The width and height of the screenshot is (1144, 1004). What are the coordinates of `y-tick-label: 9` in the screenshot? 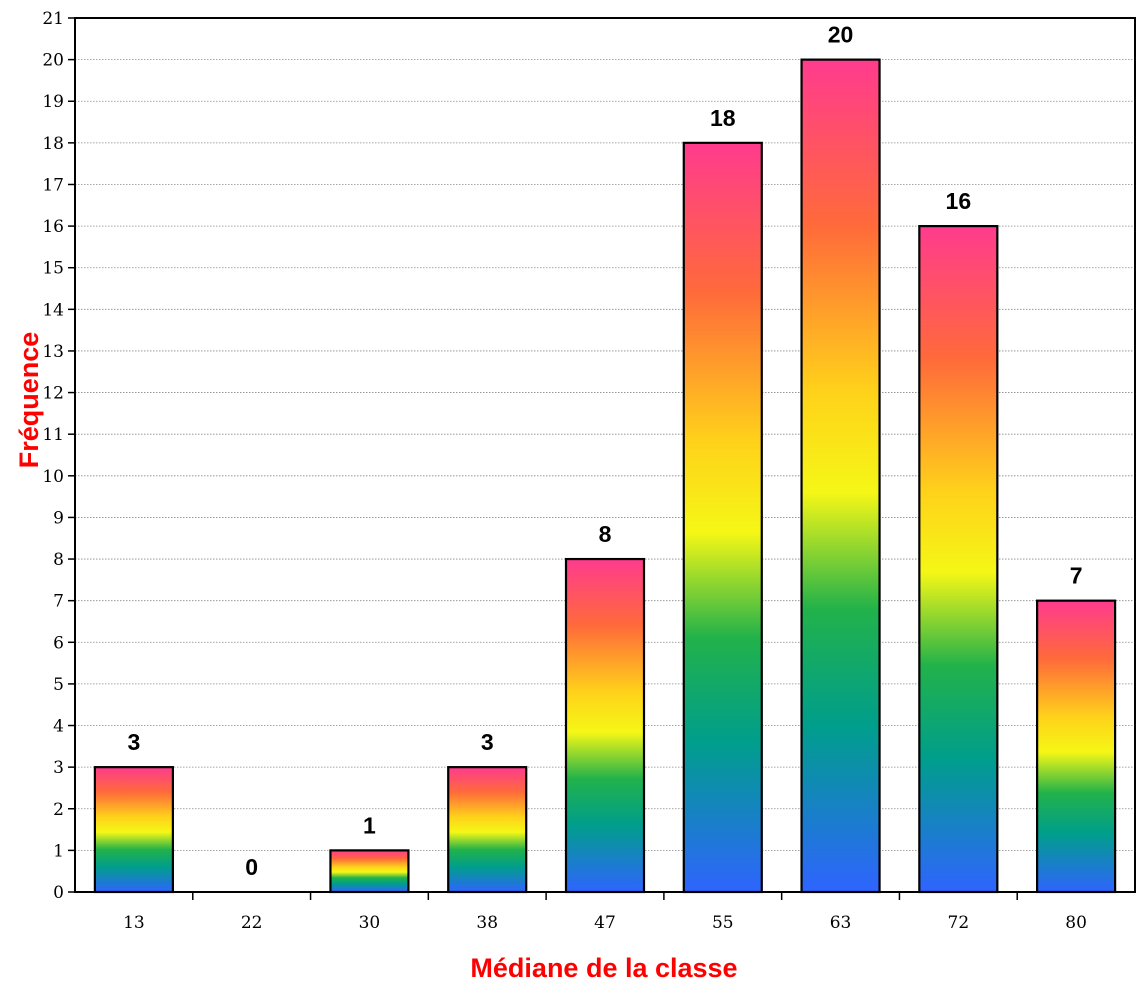 It's located at (58, 518).